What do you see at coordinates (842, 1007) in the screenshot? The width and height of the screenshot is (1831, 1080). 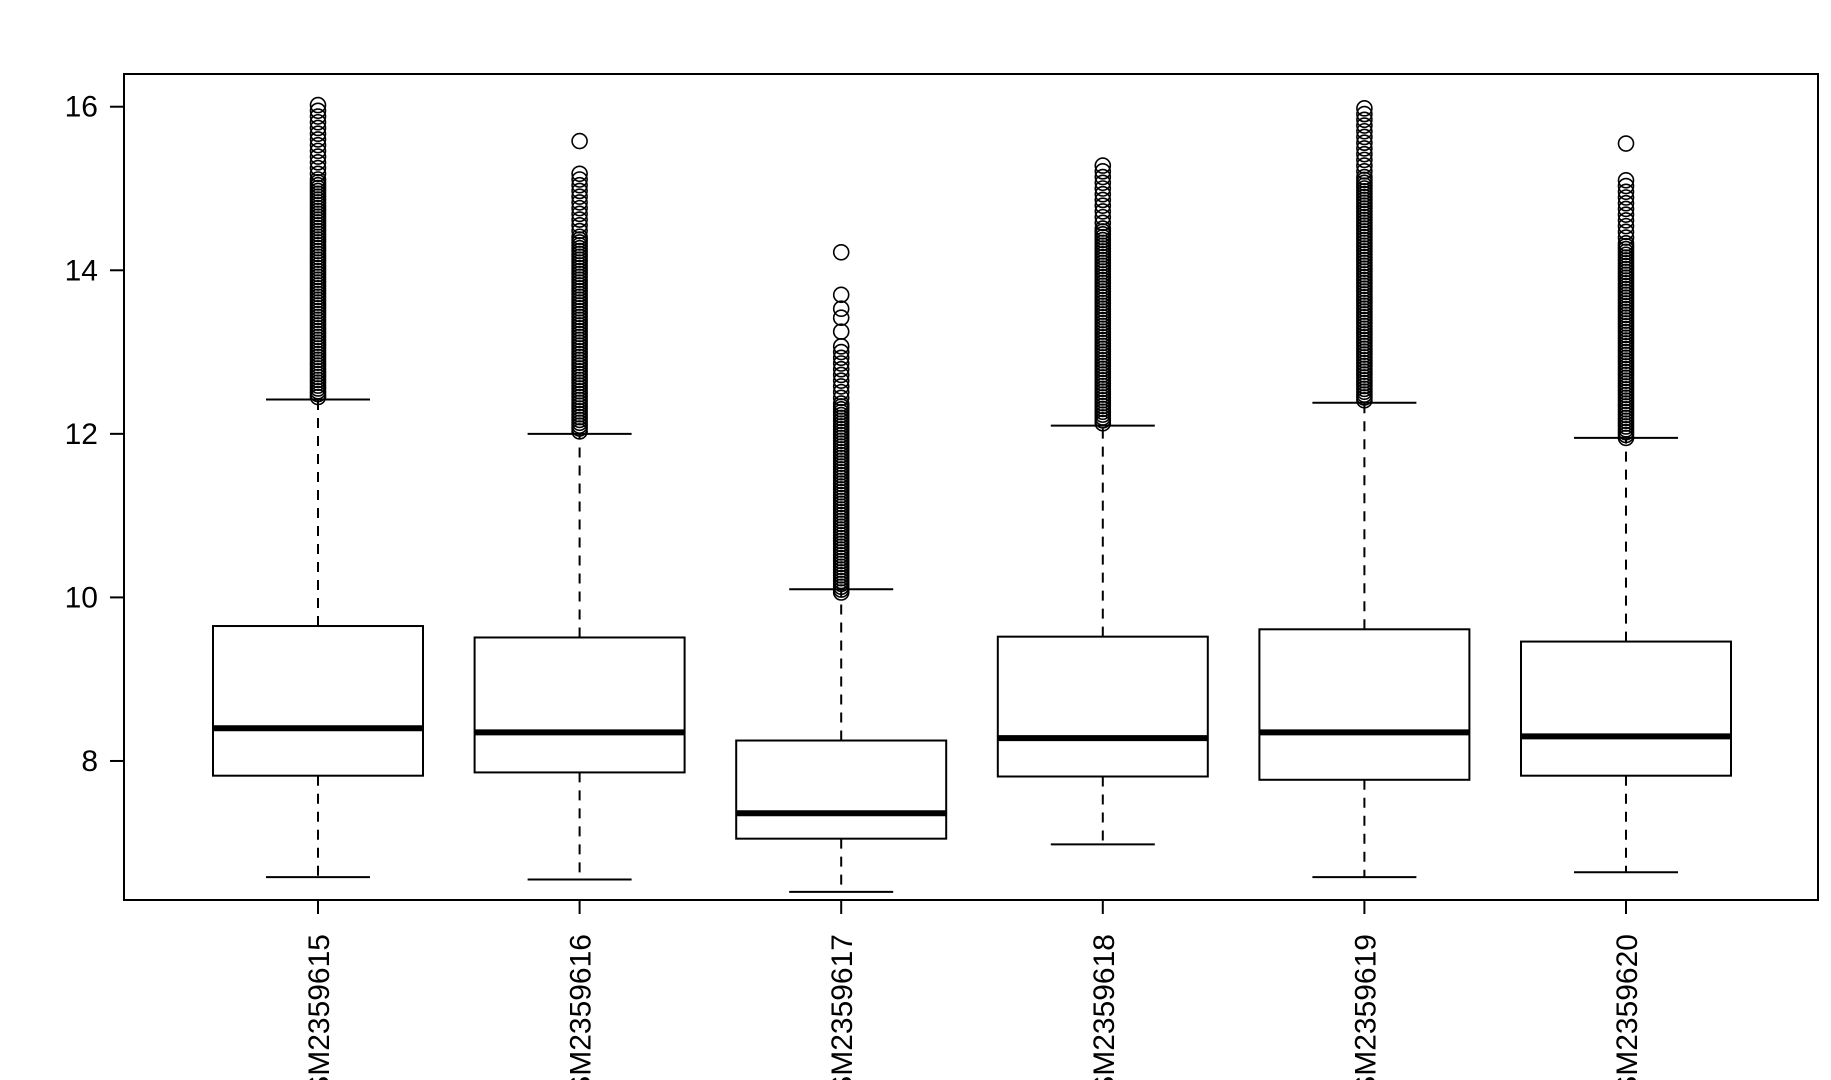 I see `x-tick-label: GSM2359617` at bounding box center [842, 1007].